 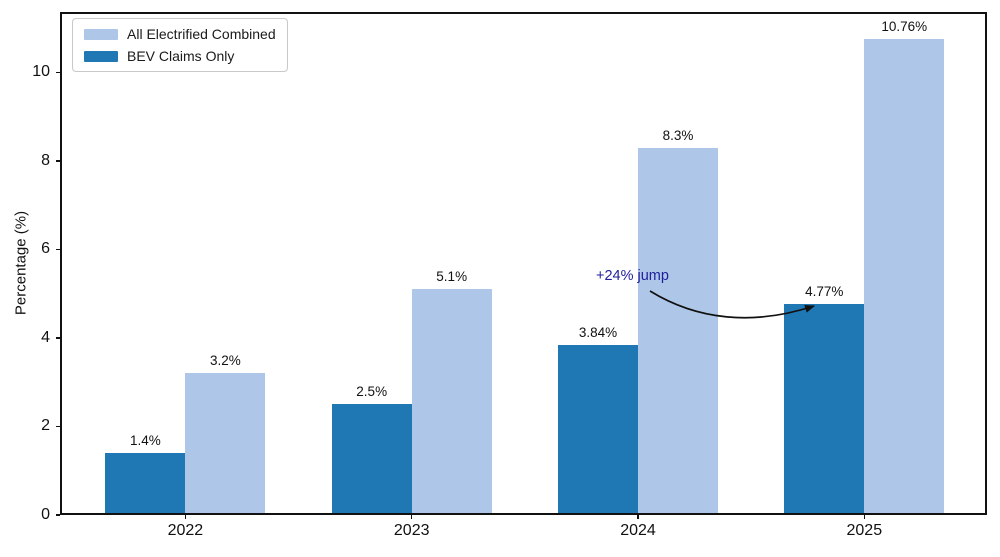 I want to click on x-tick-mark-2024, so click(x=638, y=517).